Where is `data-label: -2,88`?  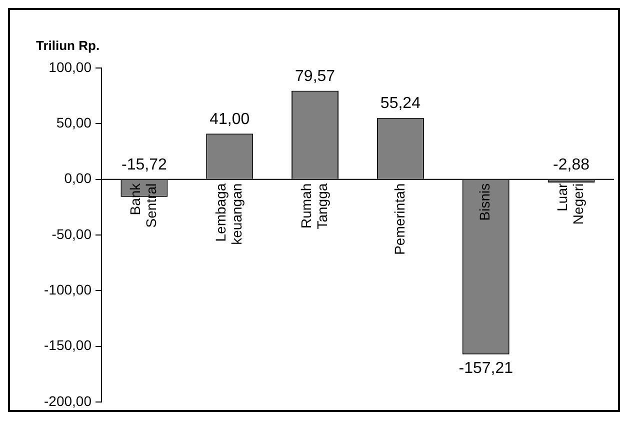 data-label: -2,88 is located at coordinates (571, 165).